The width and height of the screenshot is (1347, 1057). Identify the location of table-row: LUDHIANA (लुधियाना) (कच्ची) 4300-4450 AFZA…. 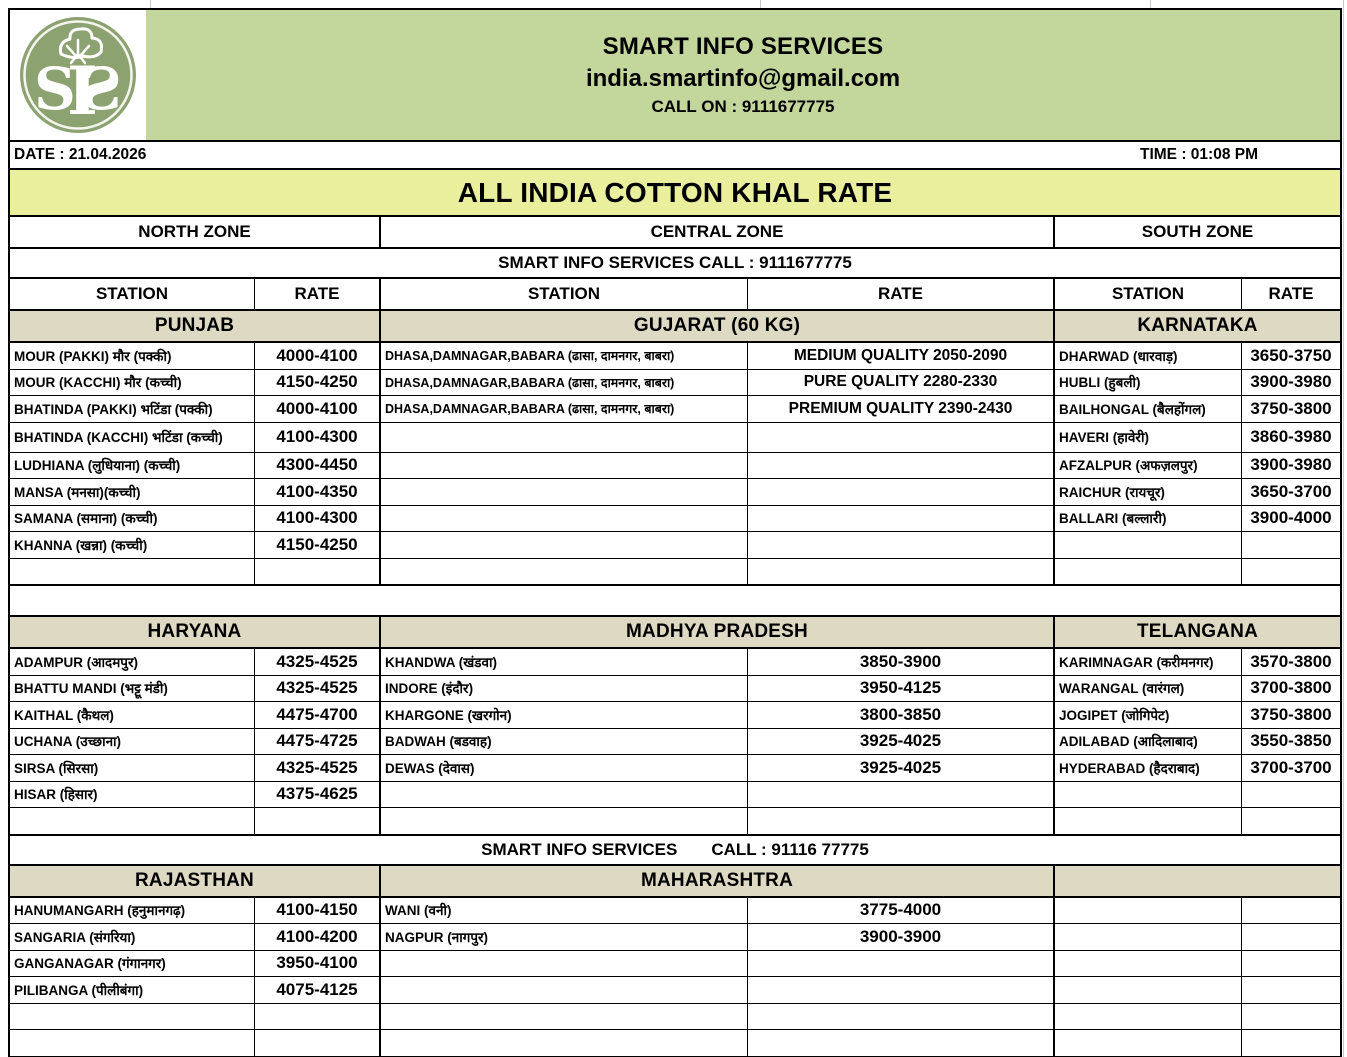
(675, 464).